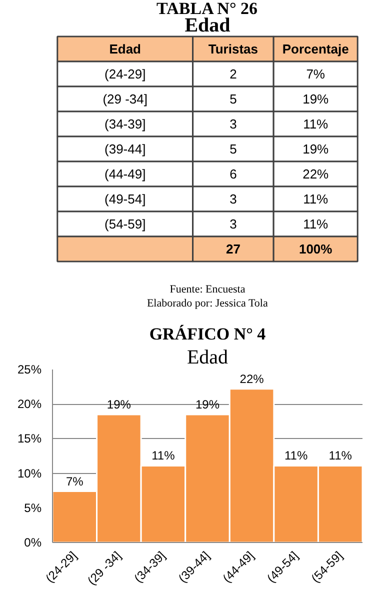 This screenshot has height=597, width=380. What do you see at coordinates (104, 568) in the screenshot?
I see `x-tick-label: (29 -34]` at bounding box center [104, 568].